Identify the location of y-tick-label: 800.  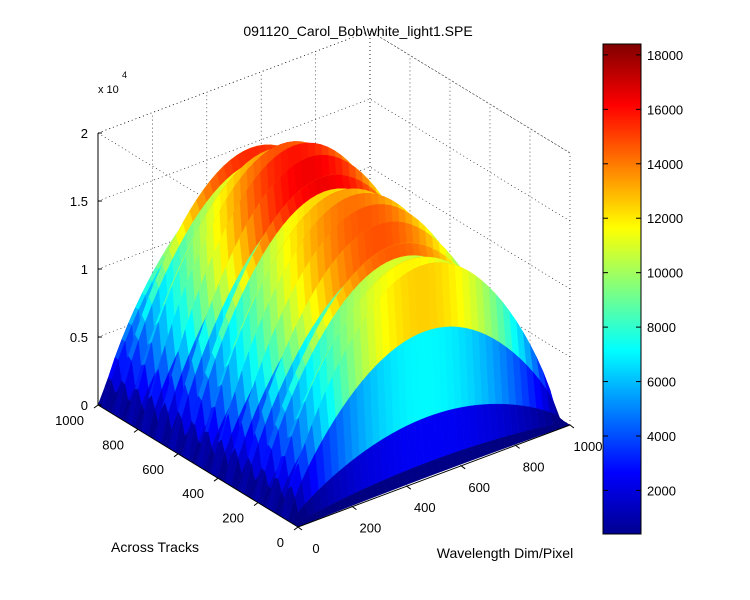
(113, 444).